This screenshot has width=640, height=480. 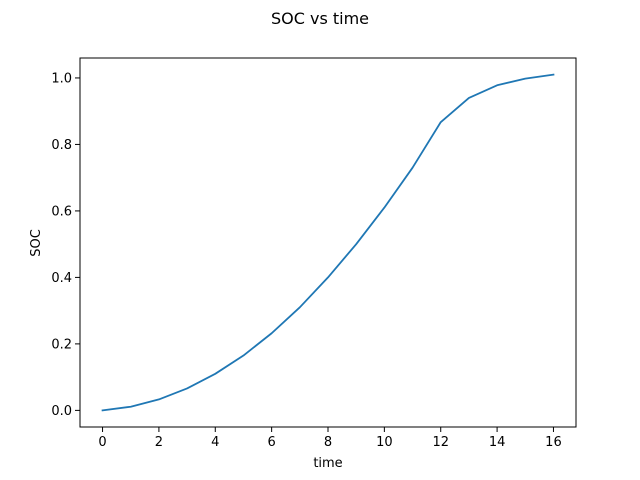 I want to click on y-tick-label: 0.0, so click(x=61, y=411).